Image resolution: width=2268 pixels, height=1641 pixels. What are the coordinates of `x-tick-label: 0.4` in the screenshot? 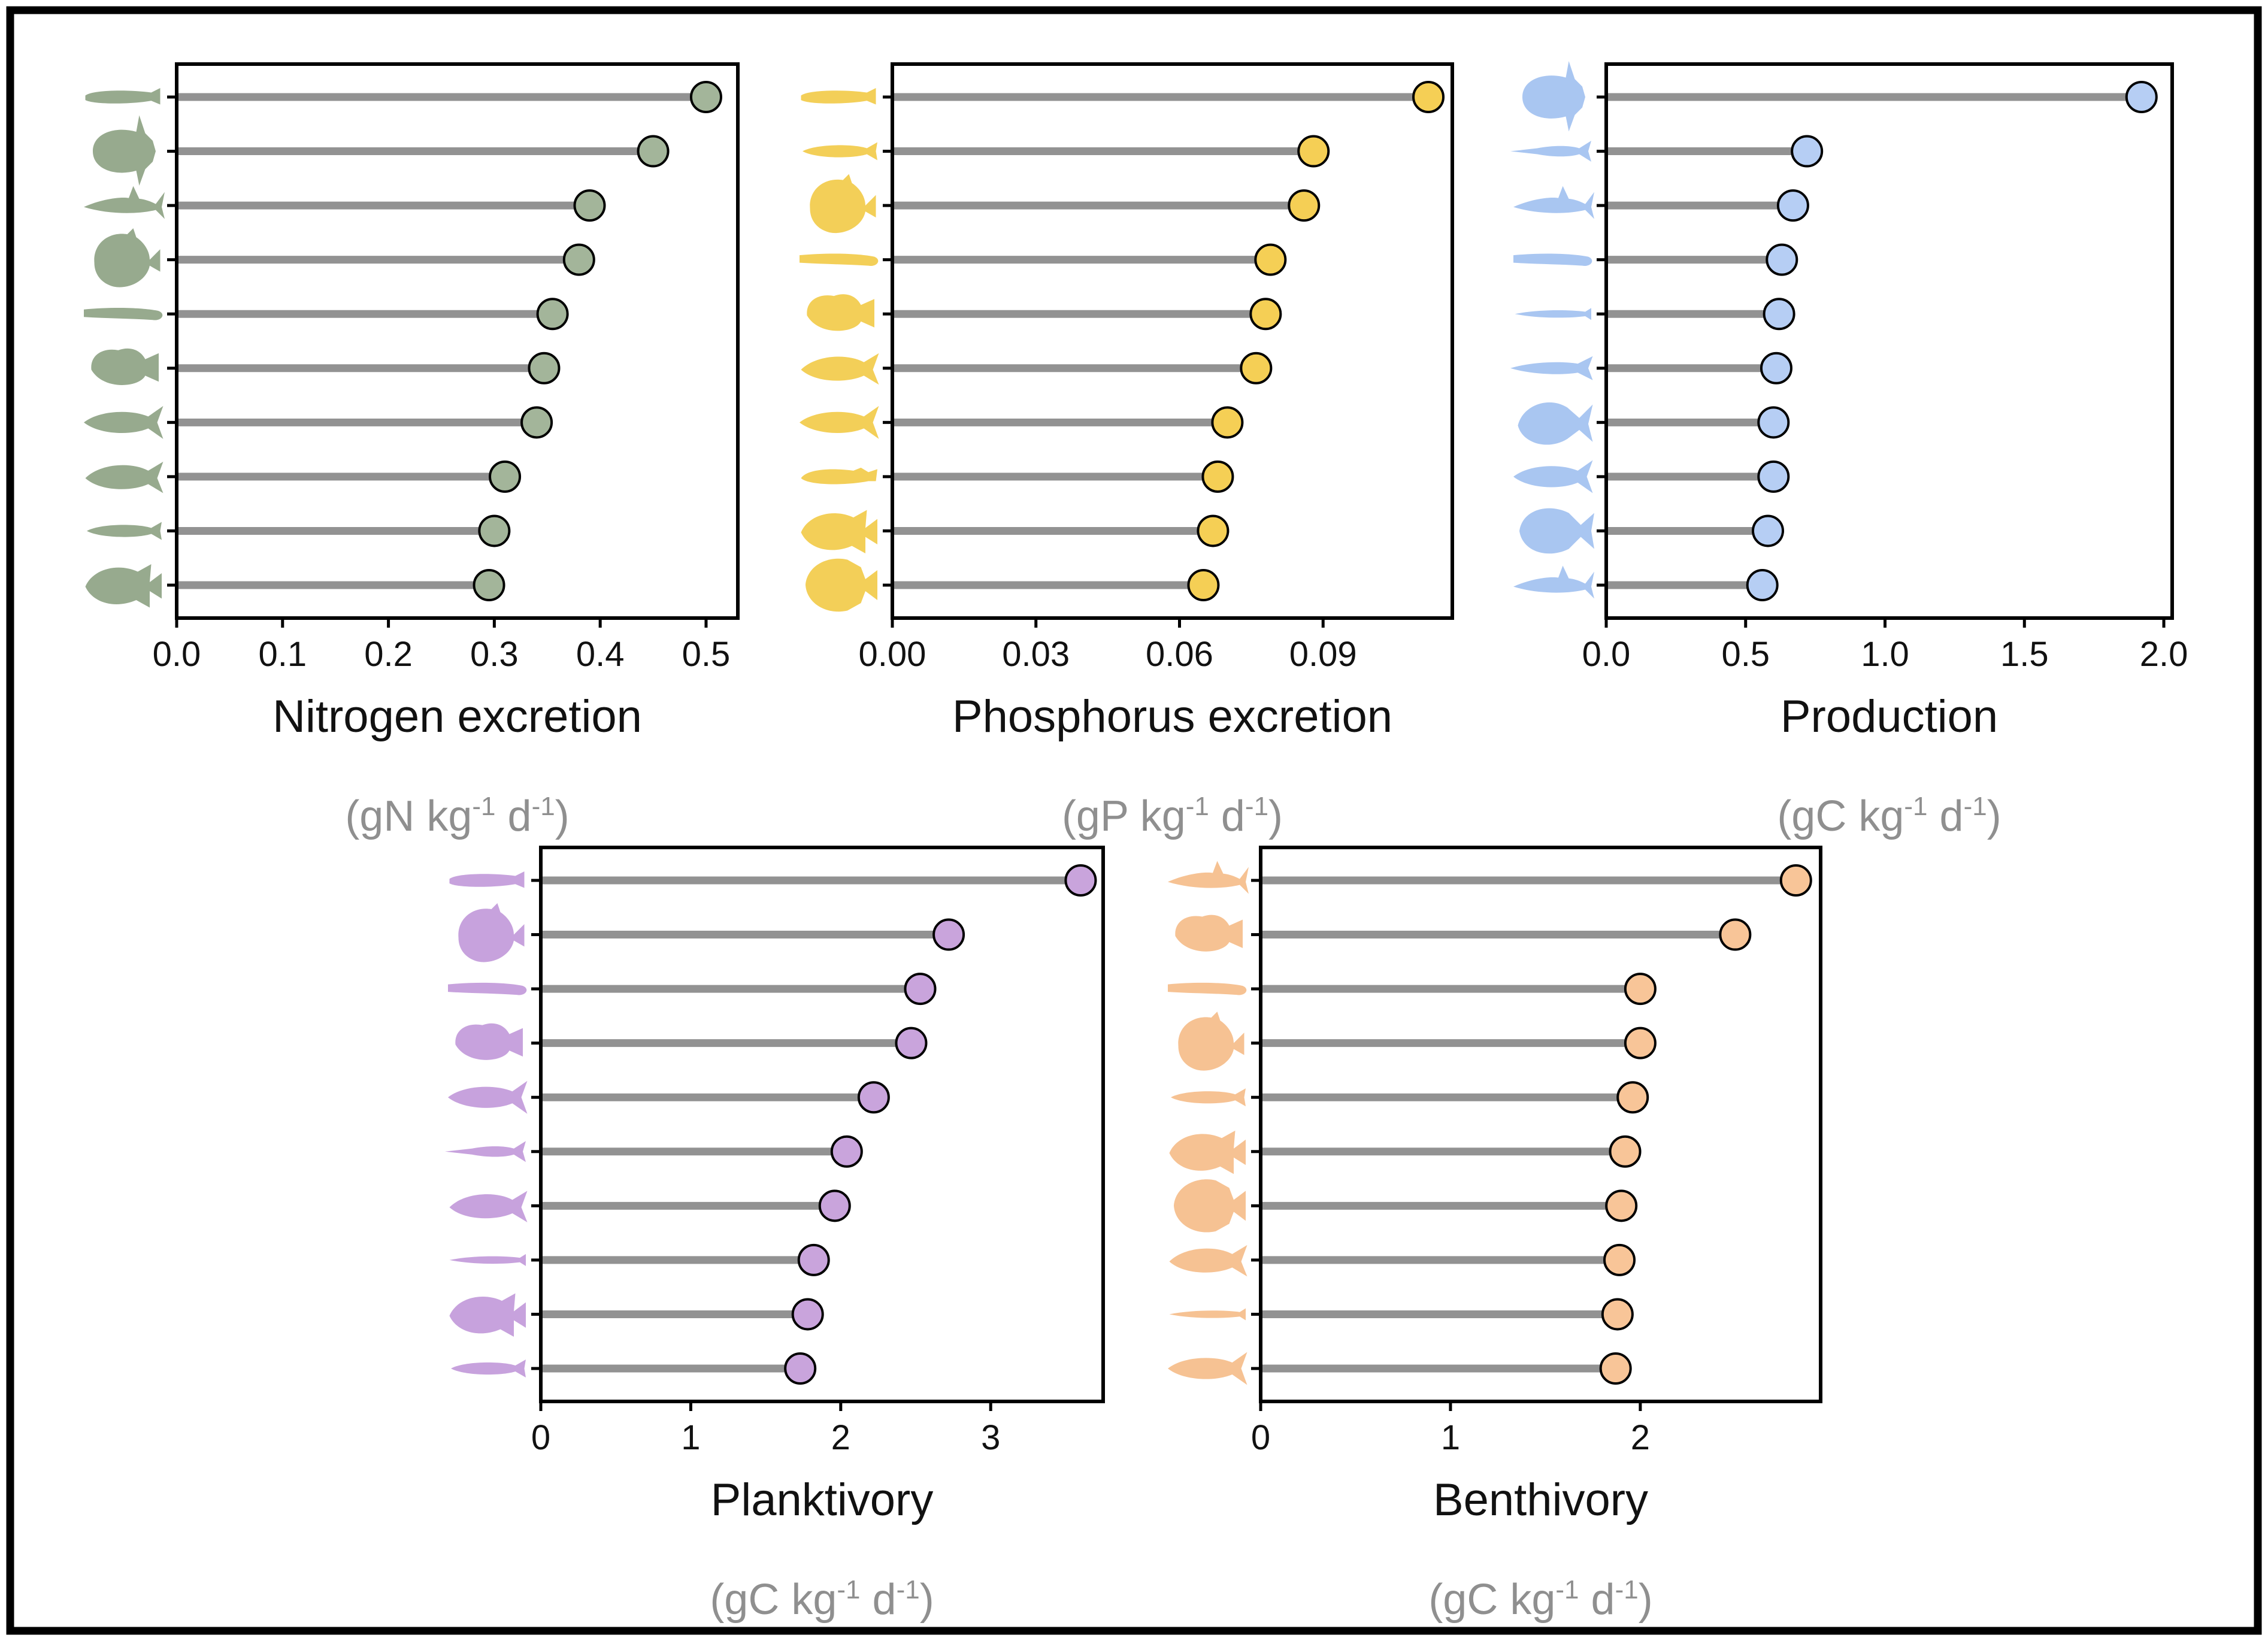 It's located at (601, 654).